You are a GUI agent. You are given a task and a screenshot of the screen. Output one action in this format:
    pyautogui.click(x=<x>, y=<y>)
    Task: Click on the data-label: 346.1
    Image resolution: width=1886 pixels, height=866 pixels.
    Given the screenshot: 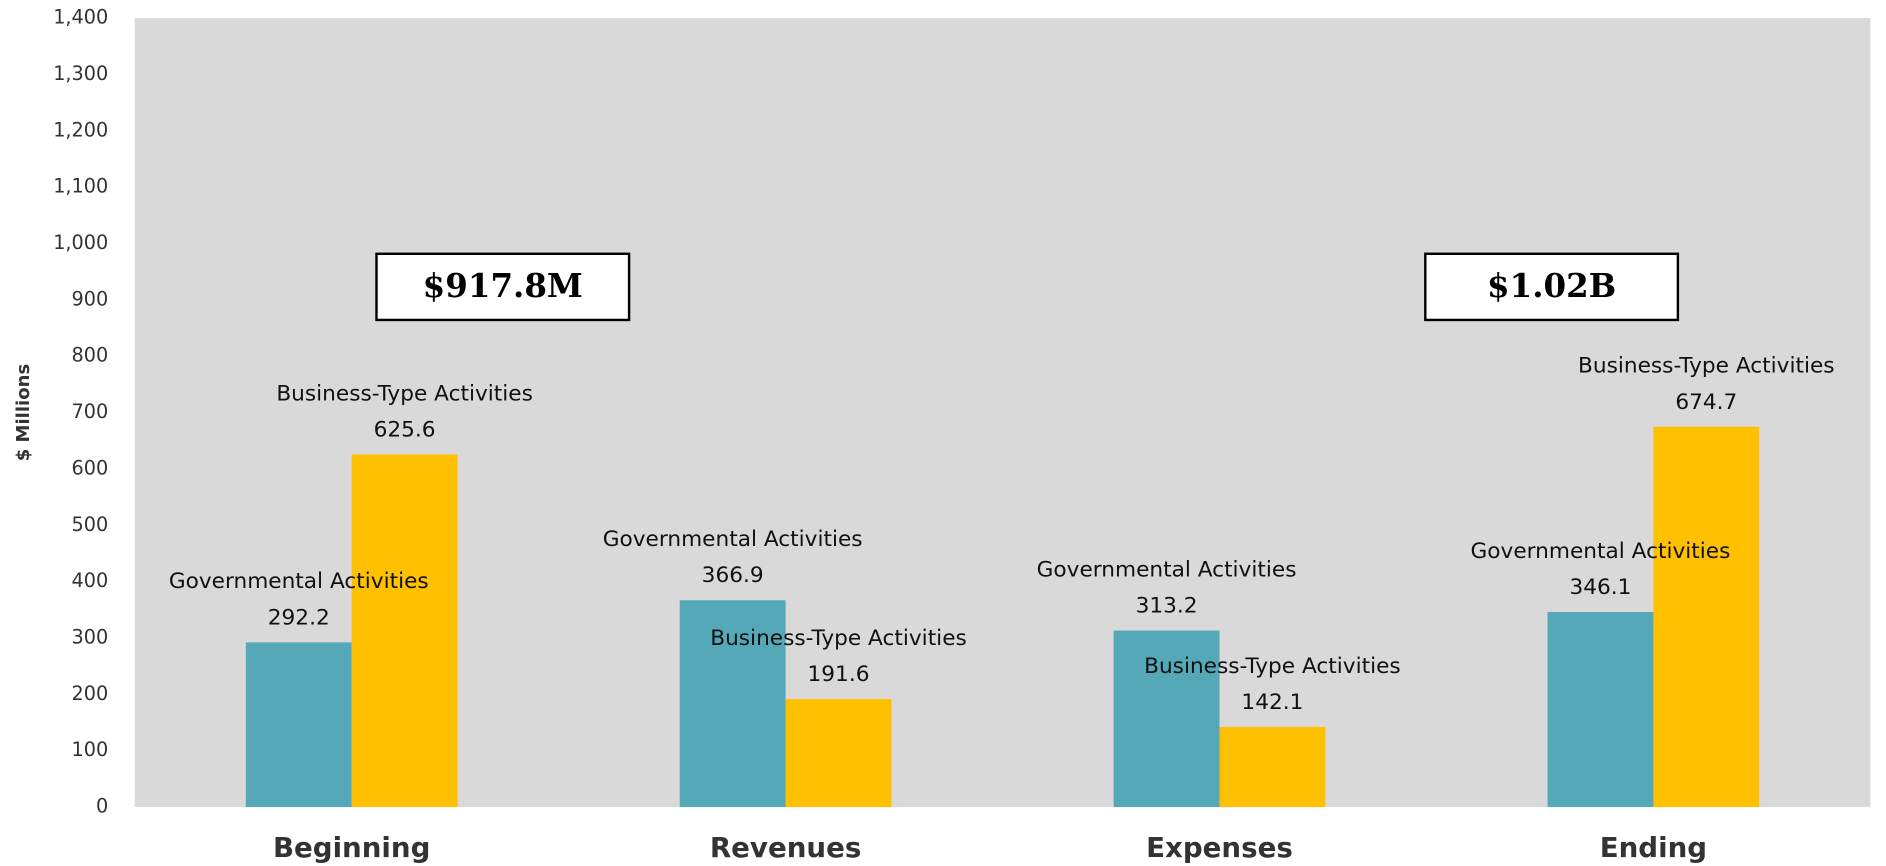 What is the action you would take?
    pyautogui.click(x=1600, y=587)
    